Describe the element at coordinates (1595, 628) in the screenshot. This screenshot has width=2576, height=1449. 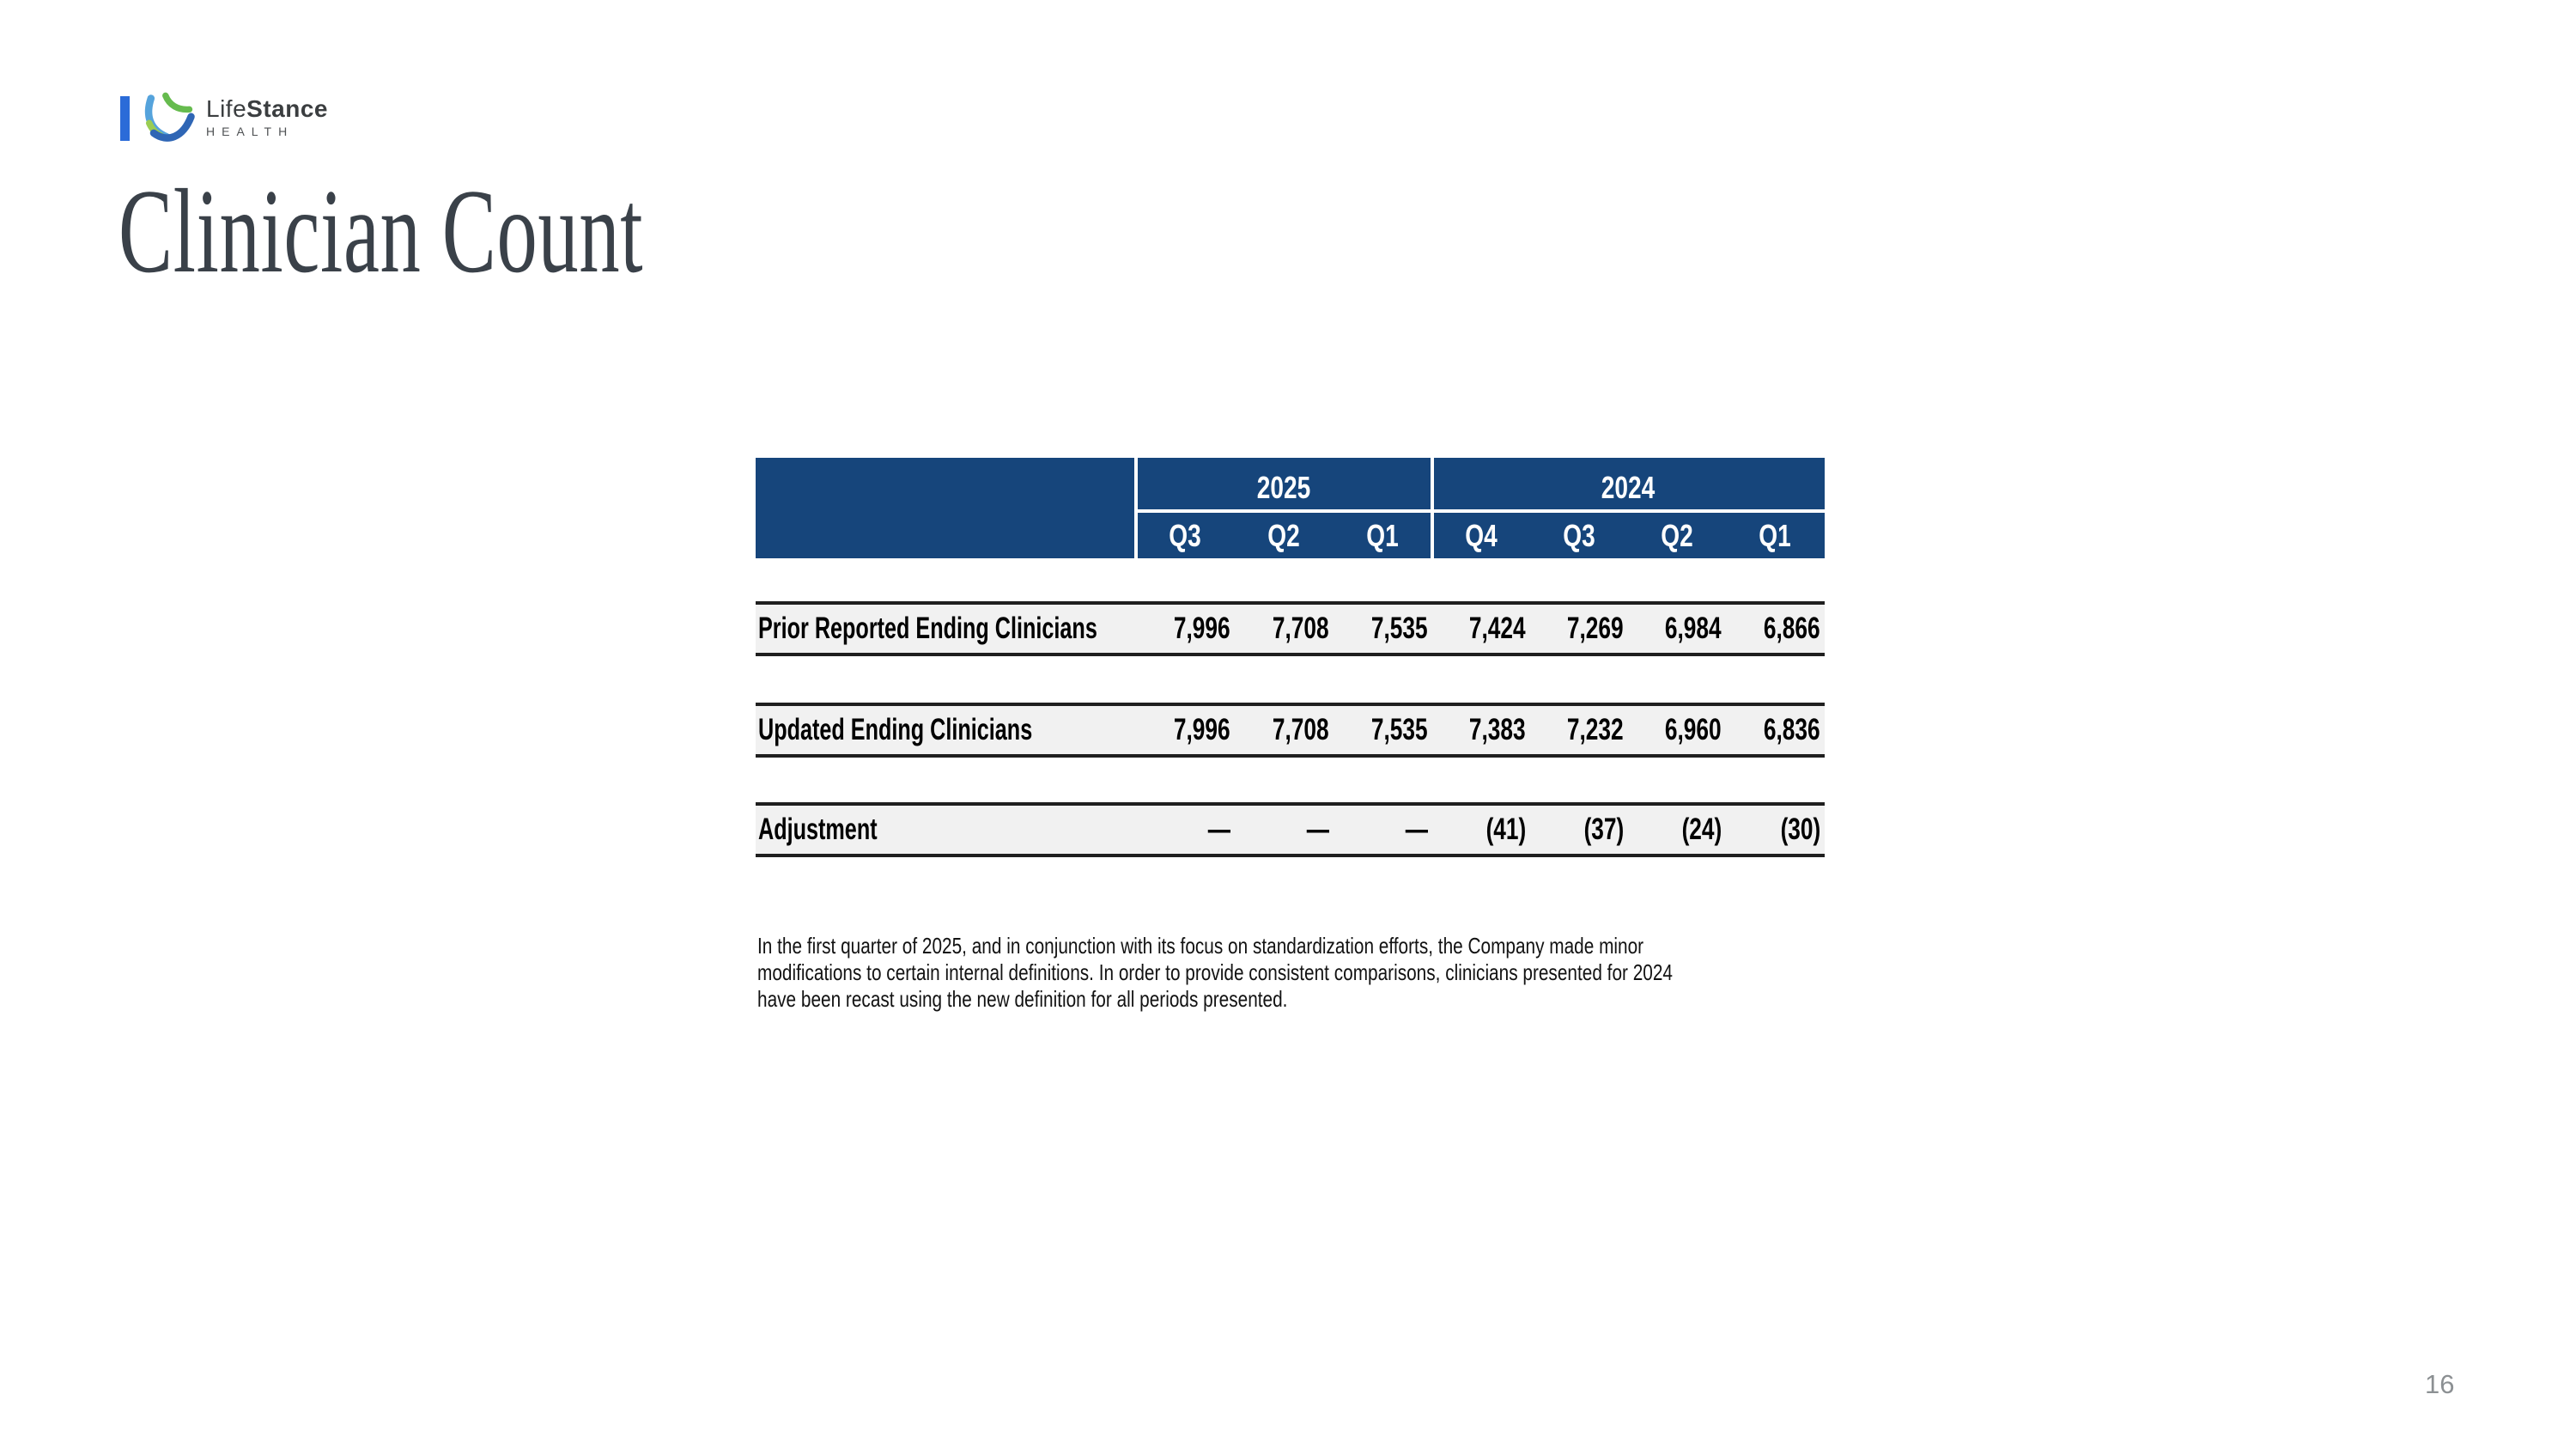
I see `table-cell: 7,269` at that location.